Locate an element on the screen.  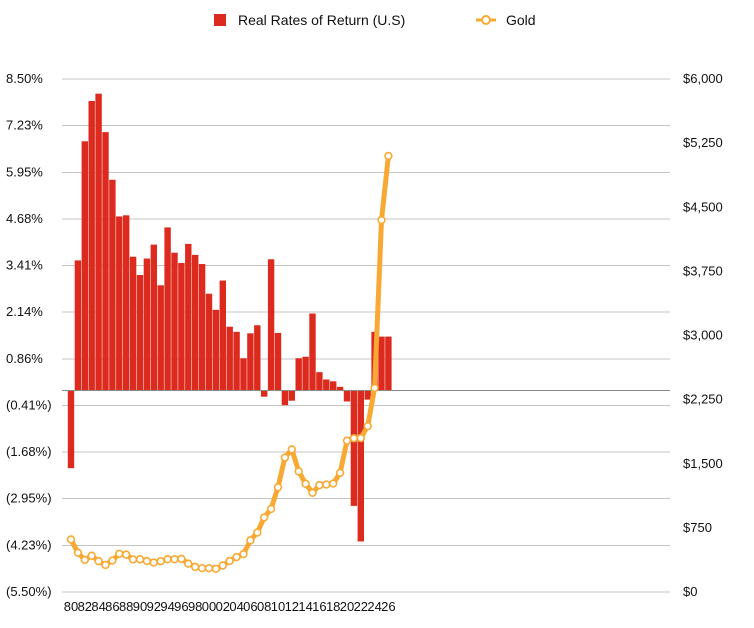
x-tick-label: 26 is located at coordinates (388, 606).